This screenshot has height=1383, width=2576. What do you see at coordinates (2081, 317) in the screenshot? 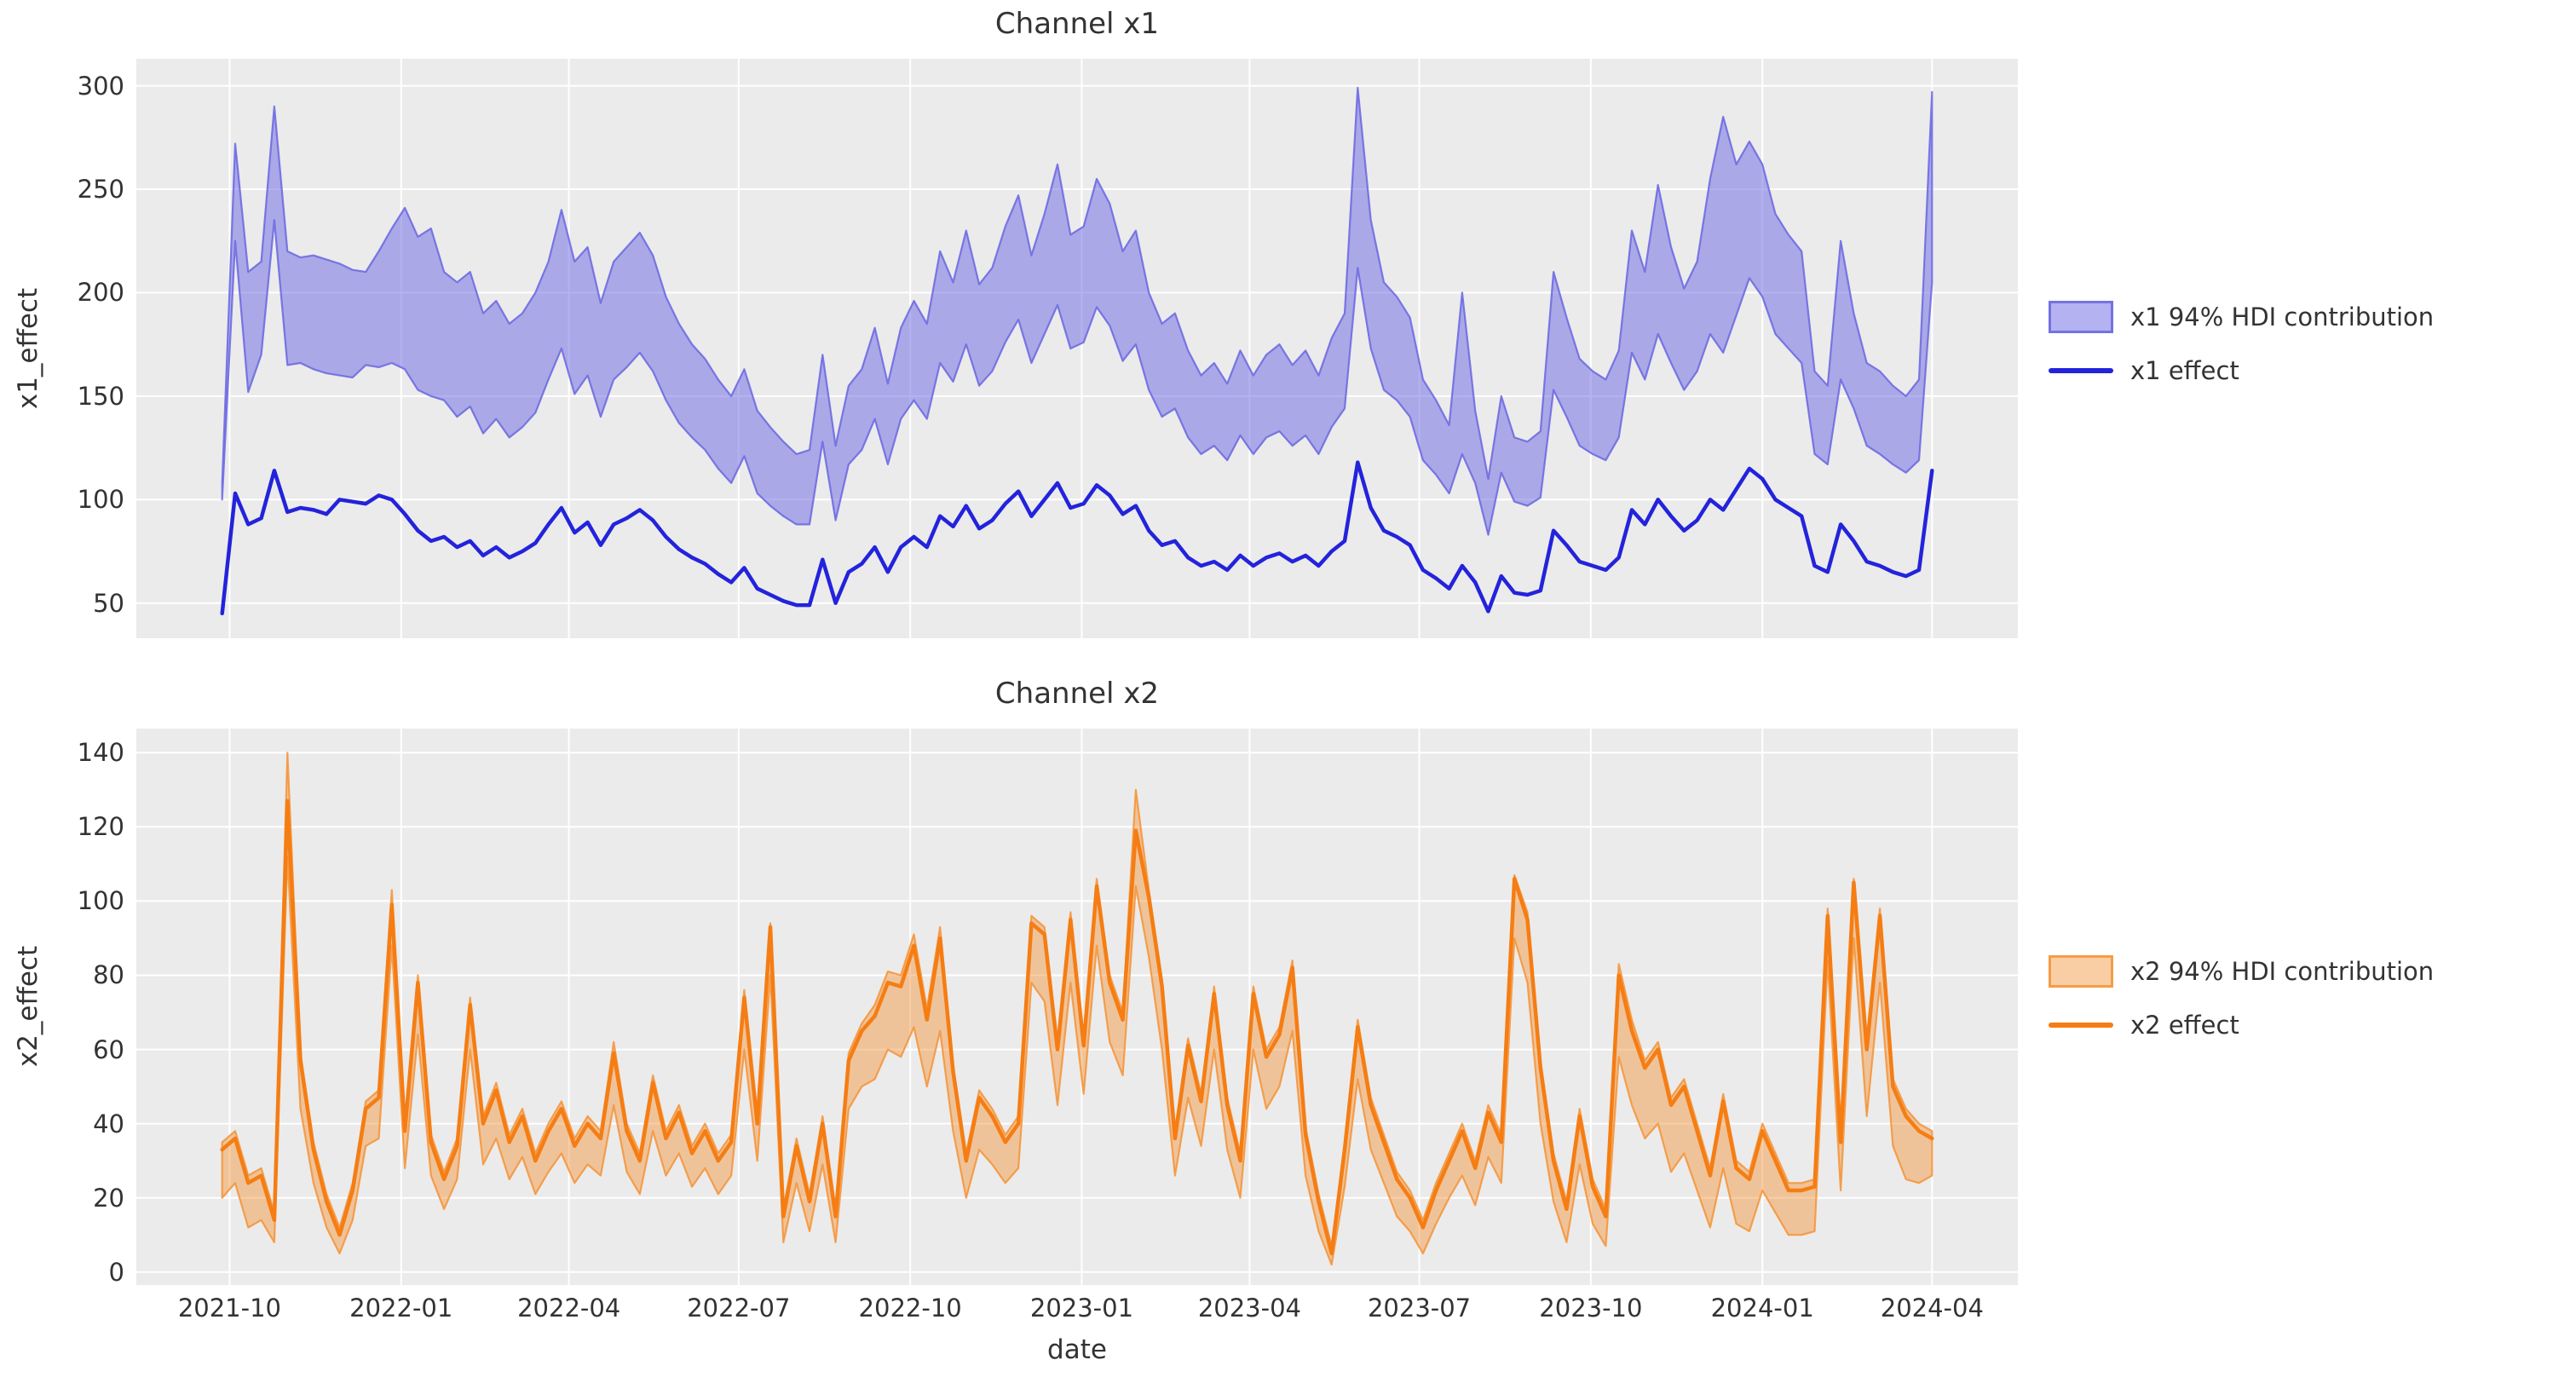
I see `x1-hdi-band-swatch` at bounding box center [2081, 317].